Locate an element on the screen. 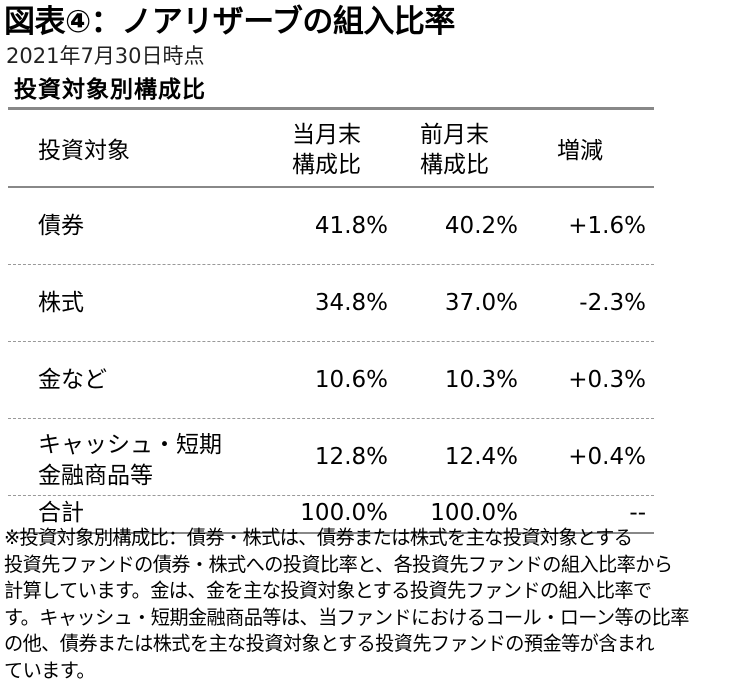 This screenshot has height=684, width=751. header-current-line2: 構成比 is located at coordinates (326, 165).